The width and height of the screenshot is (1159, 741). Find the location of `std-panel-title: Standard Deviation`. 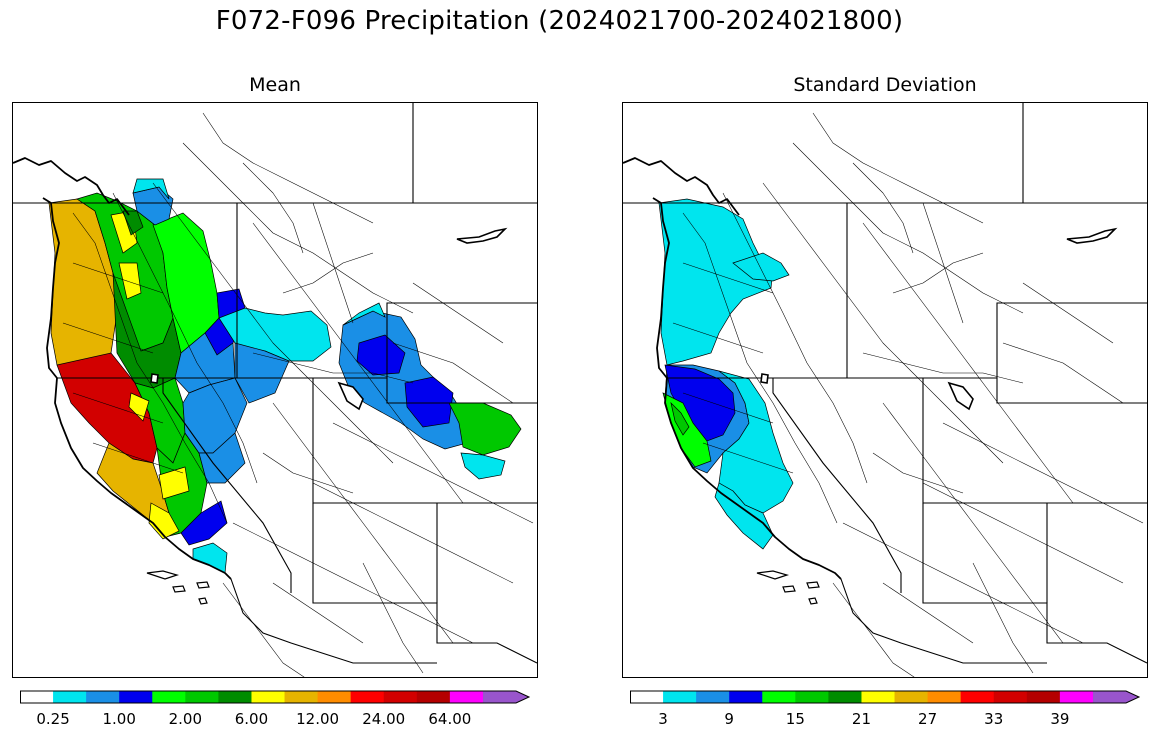

std-panel-title: Standard Deviation is located at coordinates (885, 85).